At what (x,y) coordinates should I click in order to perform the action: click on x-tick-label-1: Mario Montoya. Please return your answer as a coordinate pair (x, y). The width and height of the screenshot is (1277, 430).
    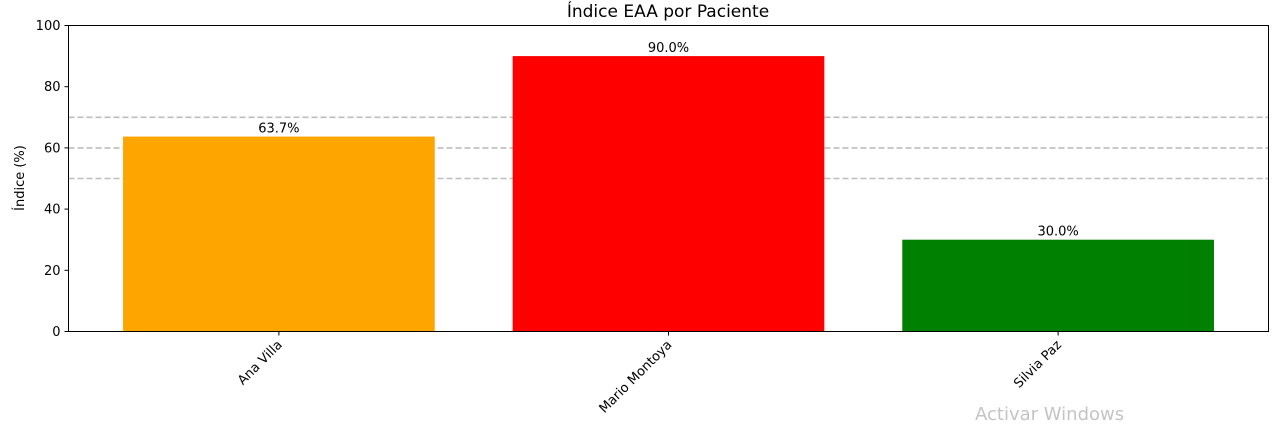
    Looking at the image, I should click on (636, 377).